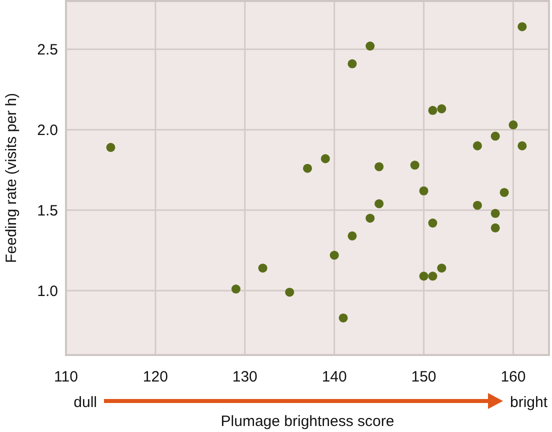 The height and width of the screenshot is (432, 552). What do you see at coordinates (47, 211) in the screenshot?
I see `y-tick-label: 1.5` at bounding box center [47, 211].